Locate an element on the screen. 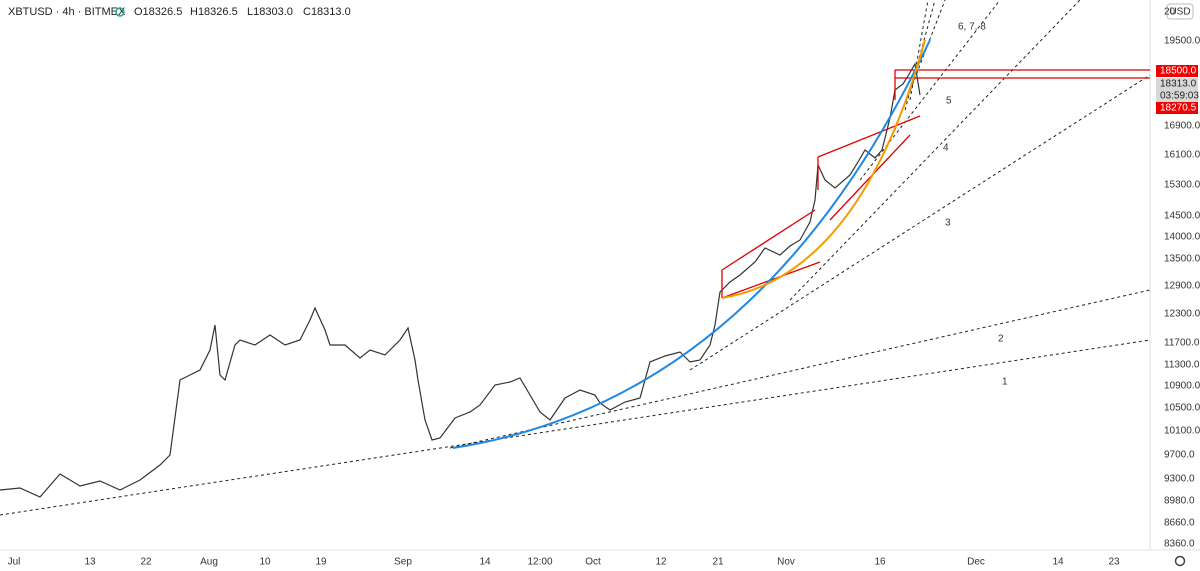  time-tick-label: Sep is located at coordinates (403, 562).